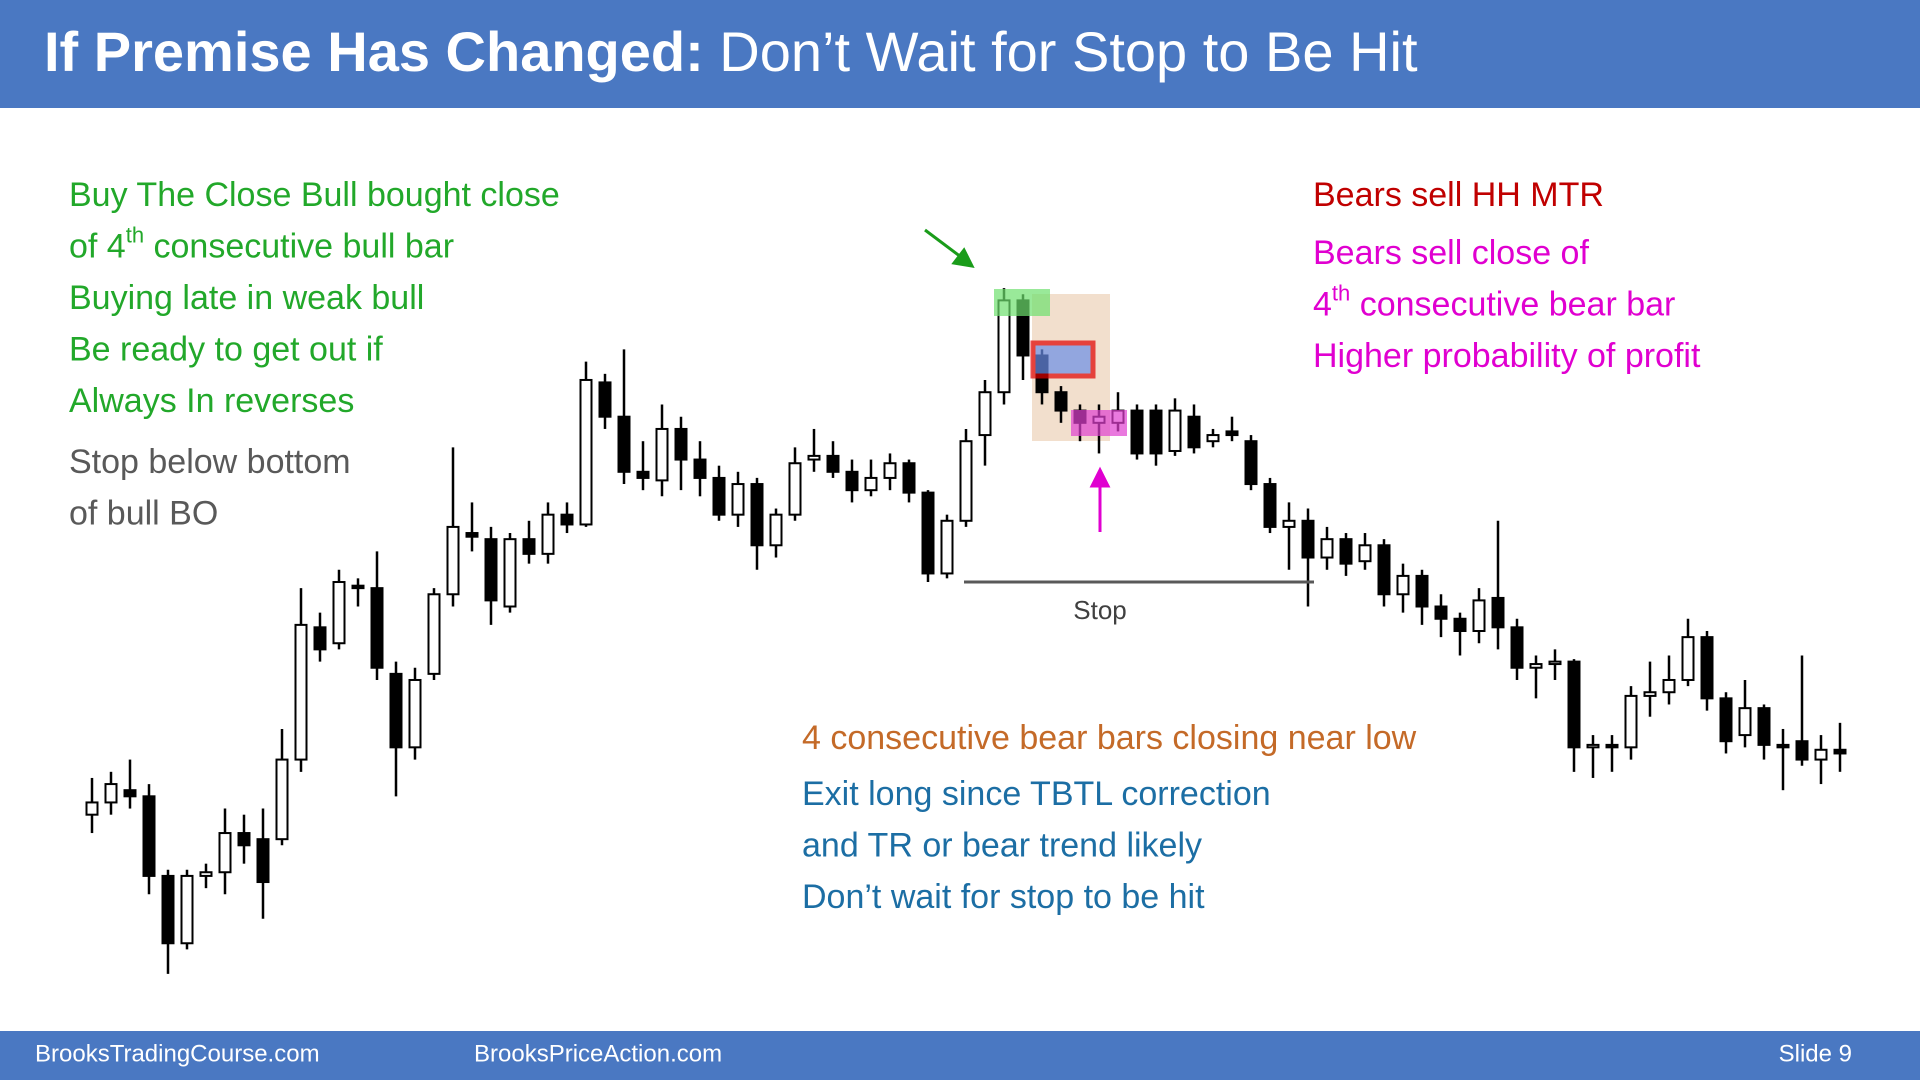 Image resolution: width=1920 pixels, height=1080 pixels. Describe the element at coordinates (1100, 610) in the screenshot. I see `stop-label: Stop` at that location.